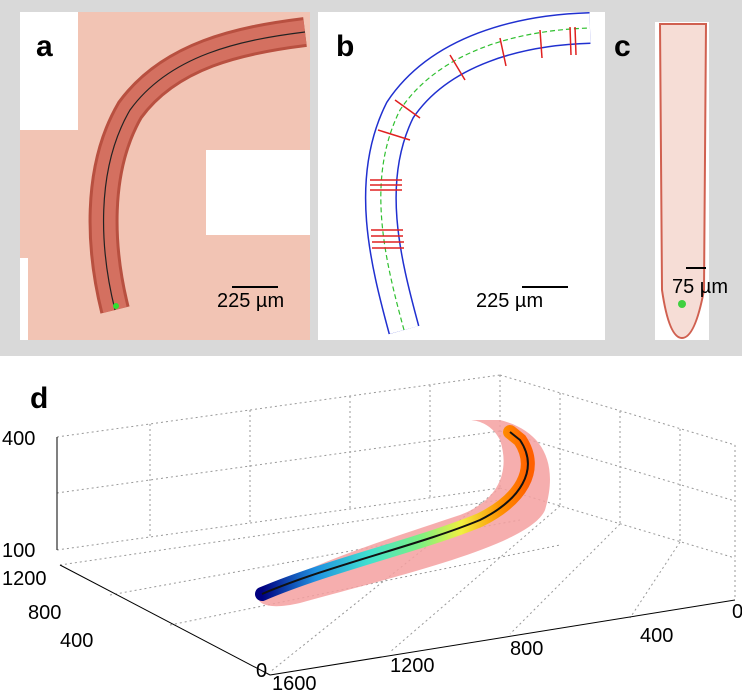 The height and width of the screenshot is (693, 742). What do you see at coordinates (656, 636) in the screenshot?
I see `x-tick-label: 400` at bounding box center [656, 636].